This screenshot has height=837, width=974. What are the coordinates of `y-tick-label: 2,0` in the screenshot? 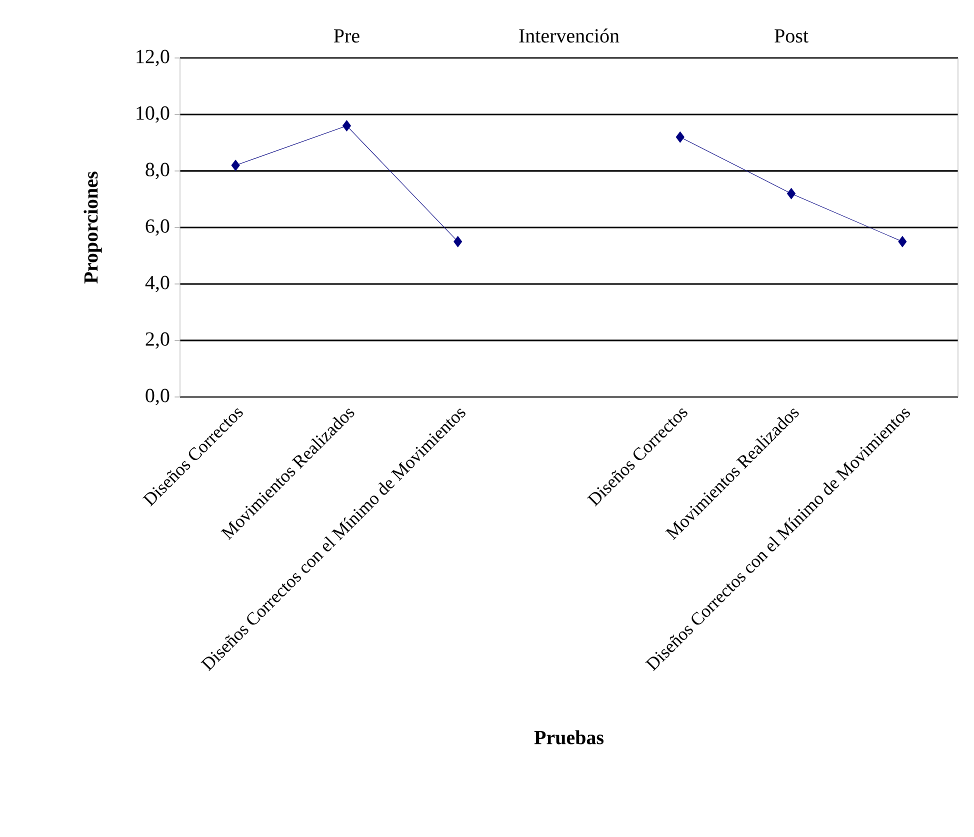 It's located at (158, 340).